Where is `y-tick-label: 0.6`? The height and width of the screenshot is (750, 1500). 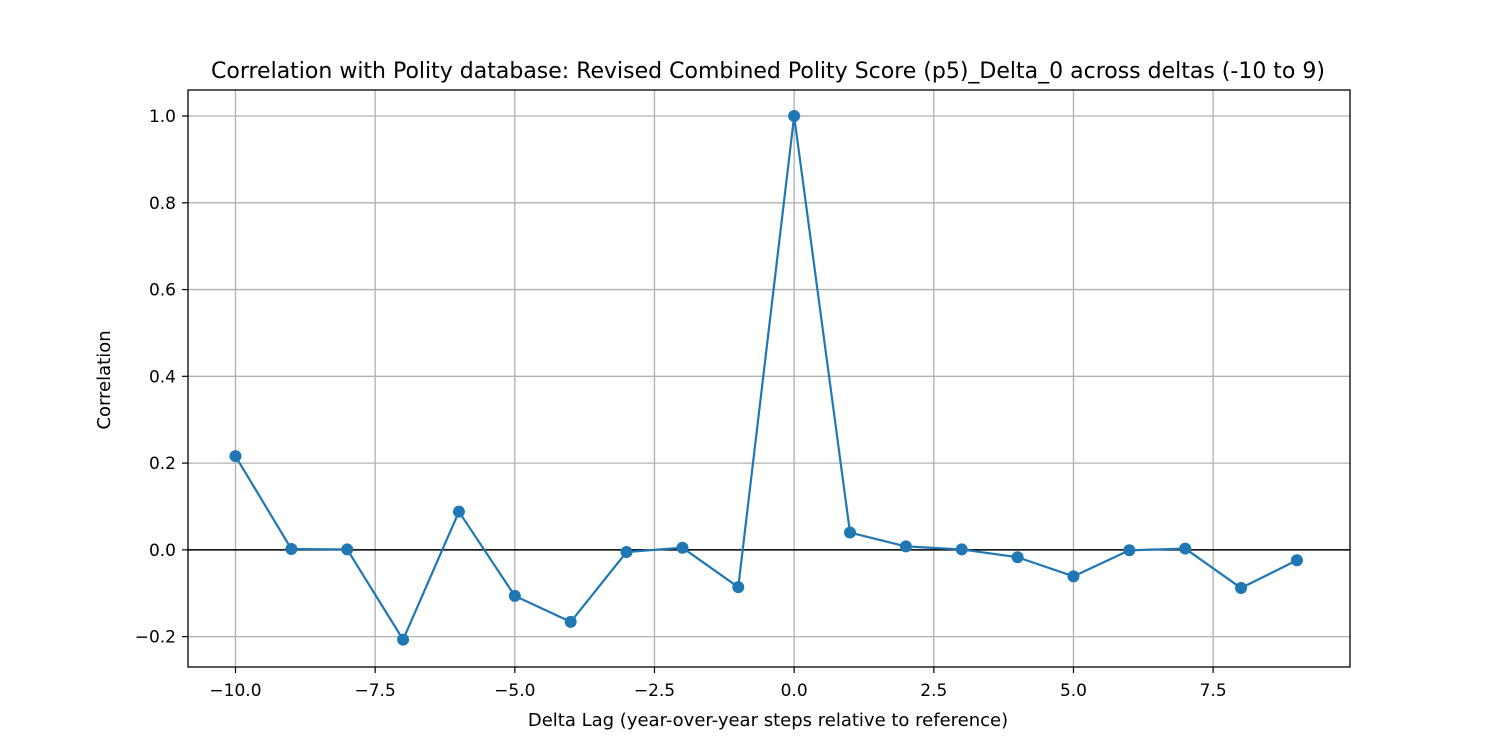
y-tick-label: 0.6 is located at coordinates (162, 291).